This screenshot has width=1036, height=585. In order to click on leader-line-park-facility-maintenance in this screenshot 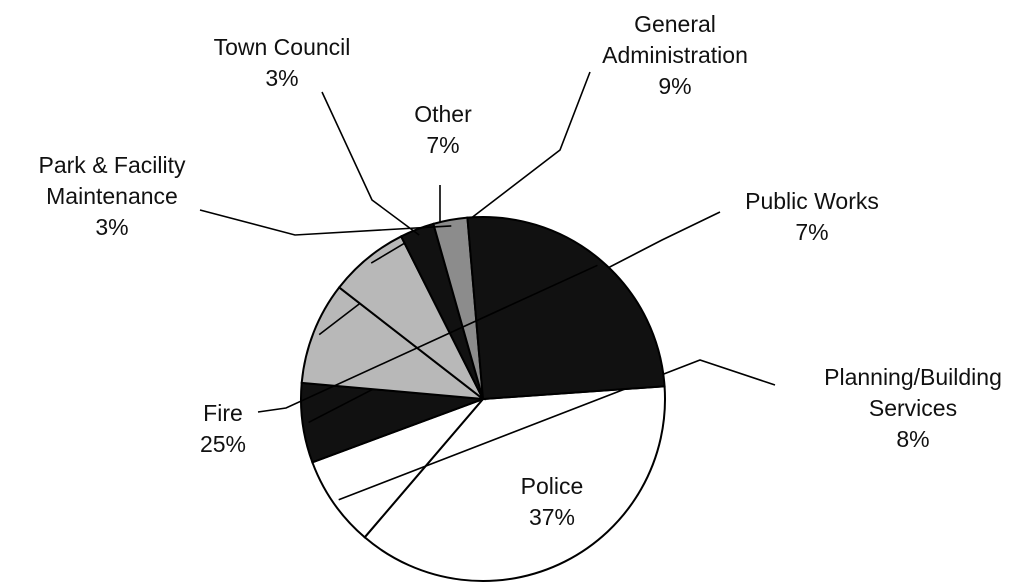, I will do `click(325, 222)`.